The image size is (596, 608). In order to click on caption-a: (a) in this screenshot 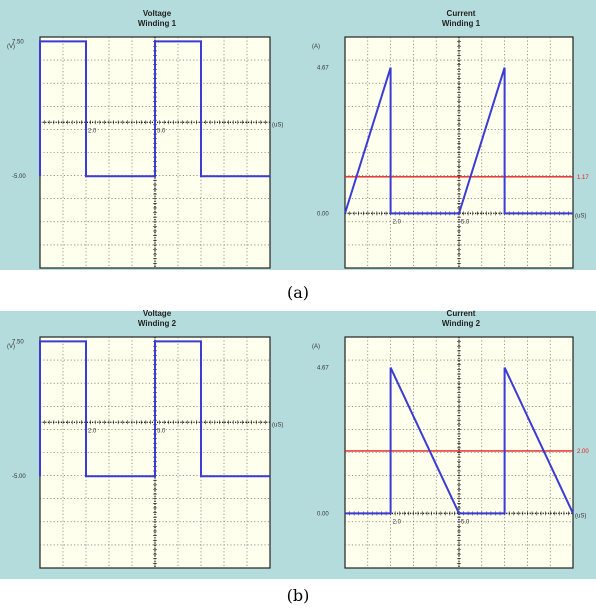, I will do `click(298, 292)`.